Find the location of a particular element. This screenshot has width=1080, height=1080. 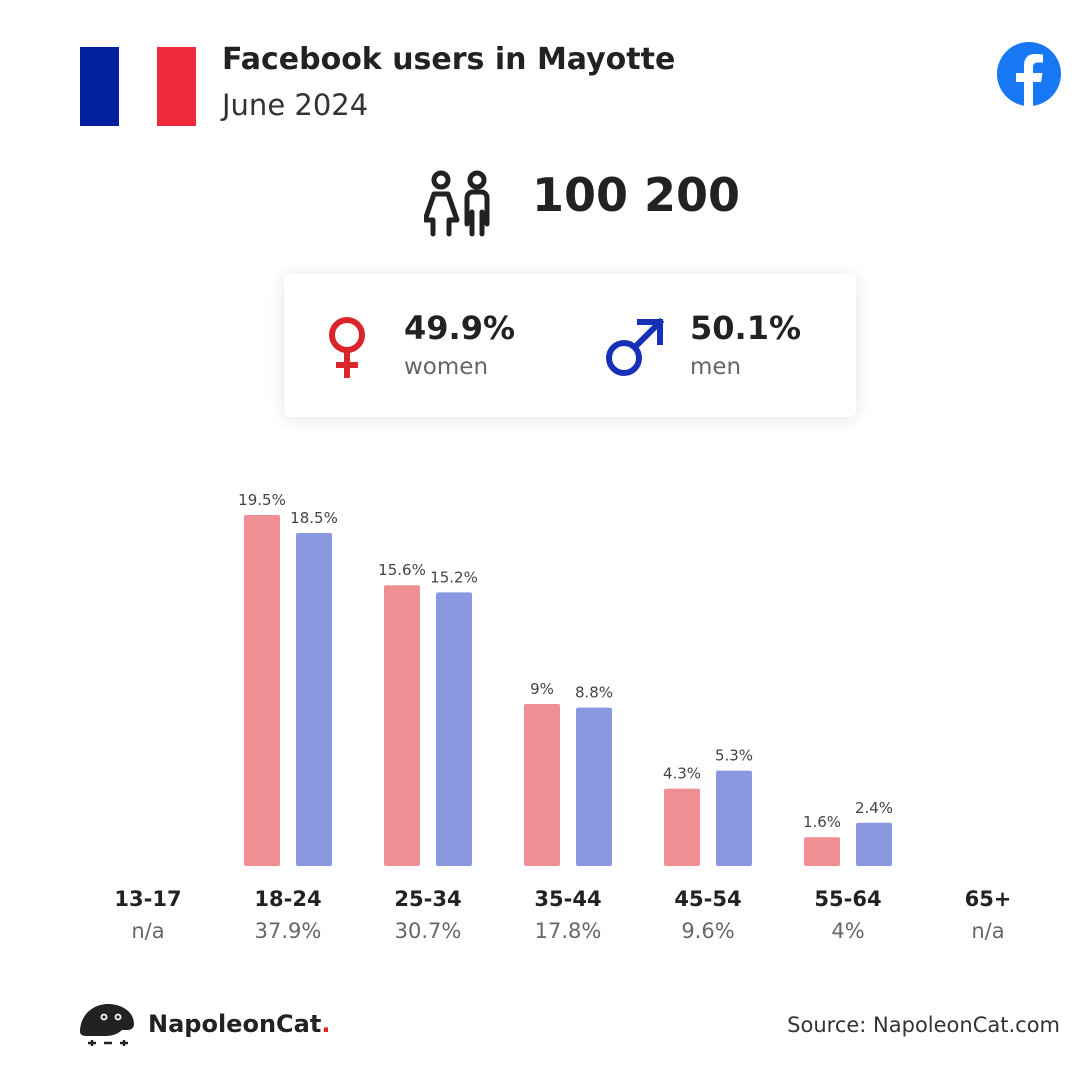

gender-split-card: 49.9% women 50.1% men is located at coordinates (570, 345).